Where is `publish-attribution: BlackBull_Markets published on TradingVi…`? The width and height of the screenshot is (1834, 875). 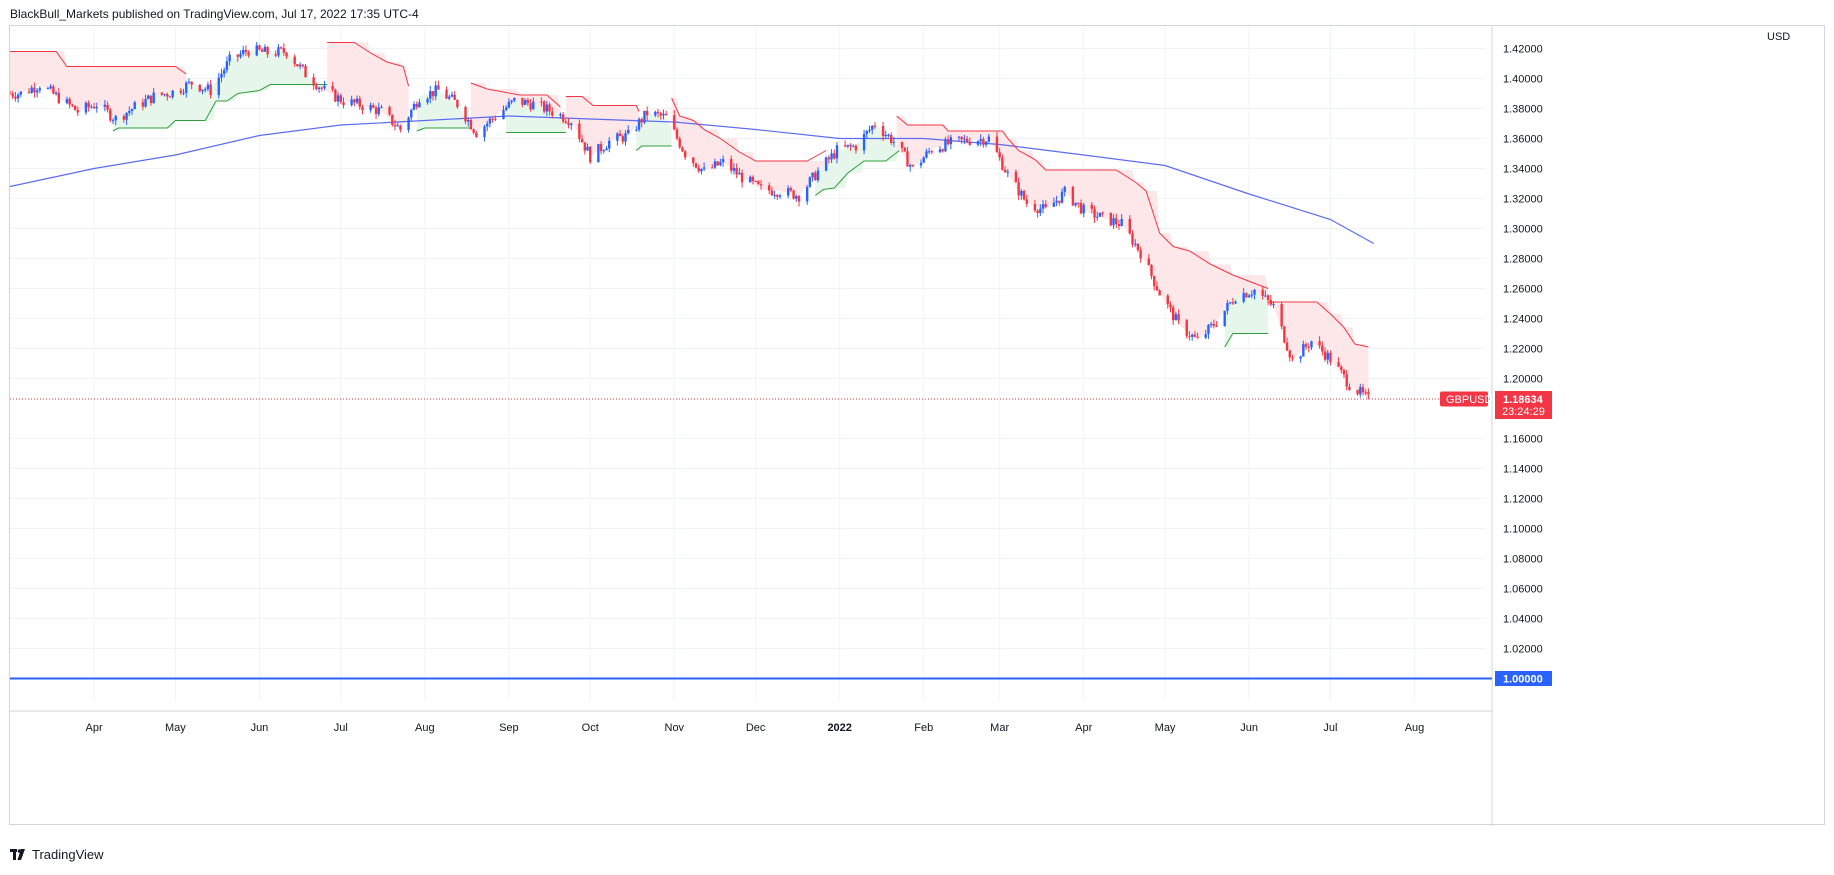 publish-attribution: BlackBull_Markets published on TradingVi… is located at coordinates (214, 14).